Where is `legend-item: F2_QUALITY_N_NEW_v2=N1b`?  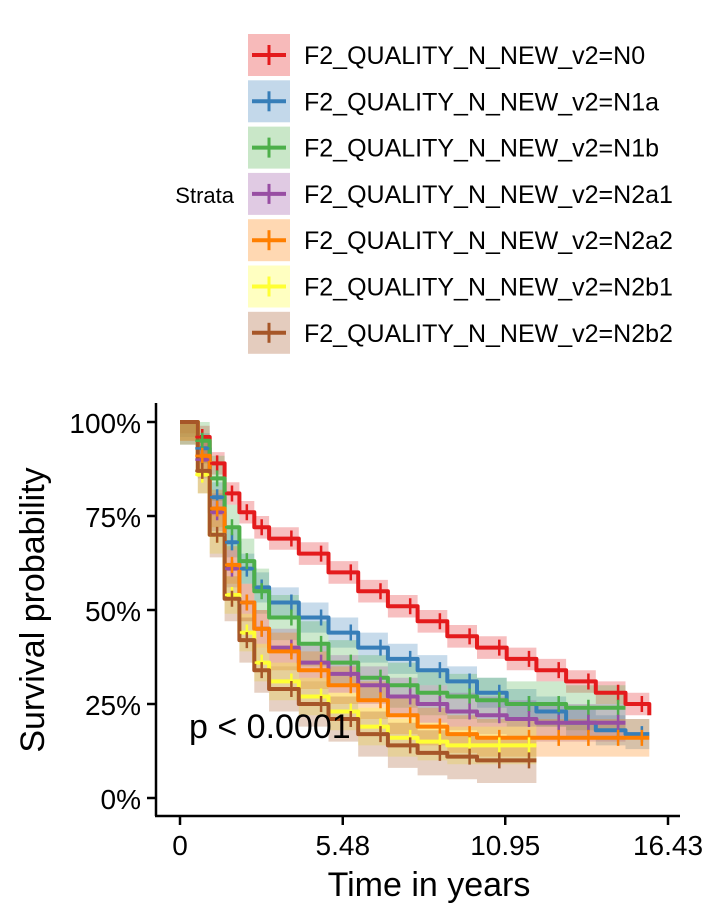 legend-item: F2_QUALITY_N_NEW_v2=N1b is located at coordinates (453, 147).